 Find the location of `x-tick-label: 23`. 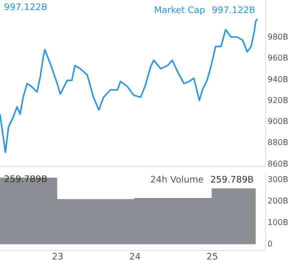

x-tick-label: 23 is located at coordinates (58, 257).